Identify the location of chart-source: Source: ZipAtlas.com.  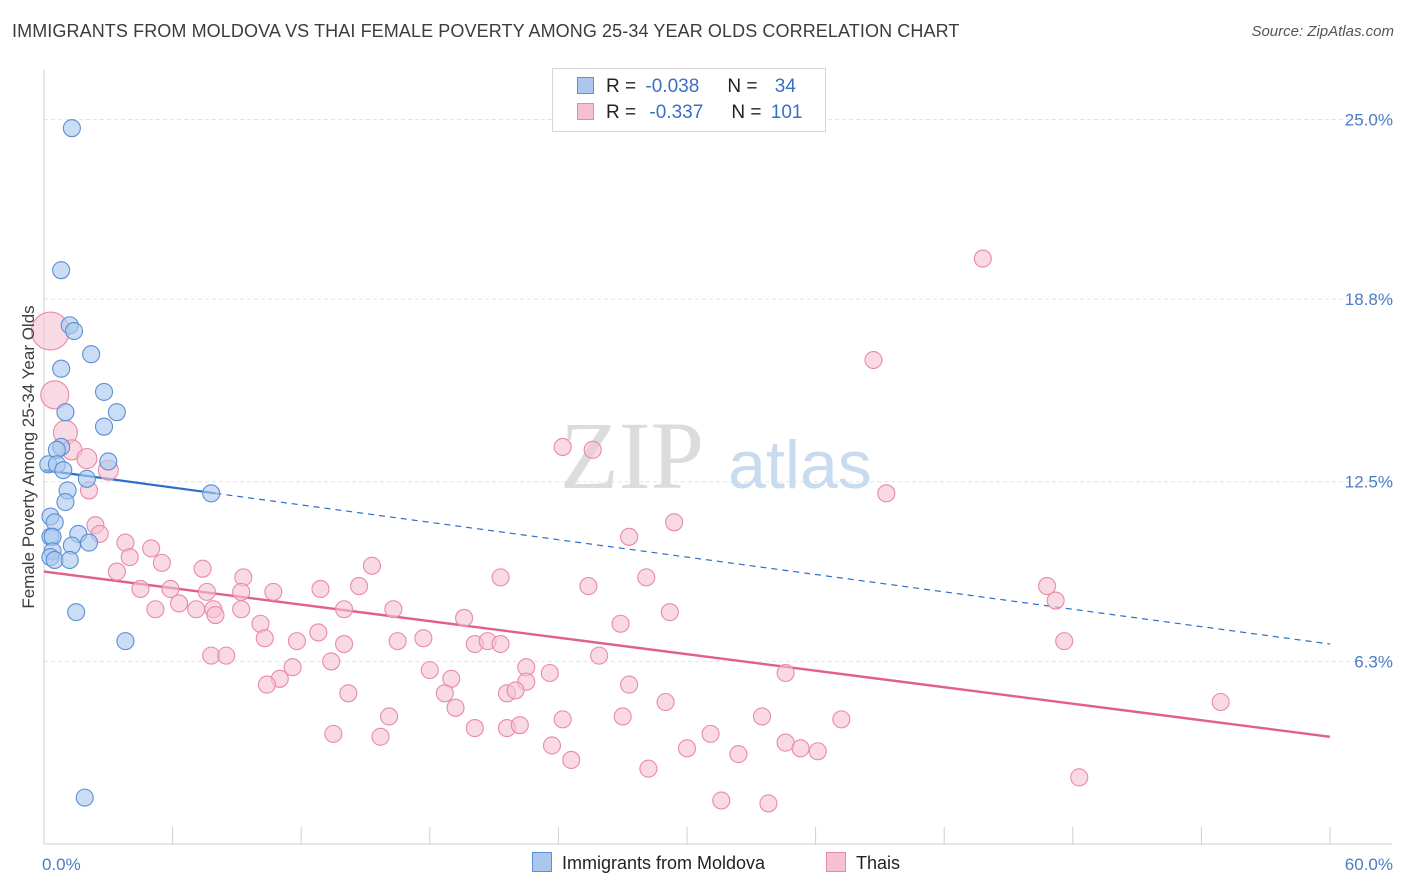
(1322, 31).